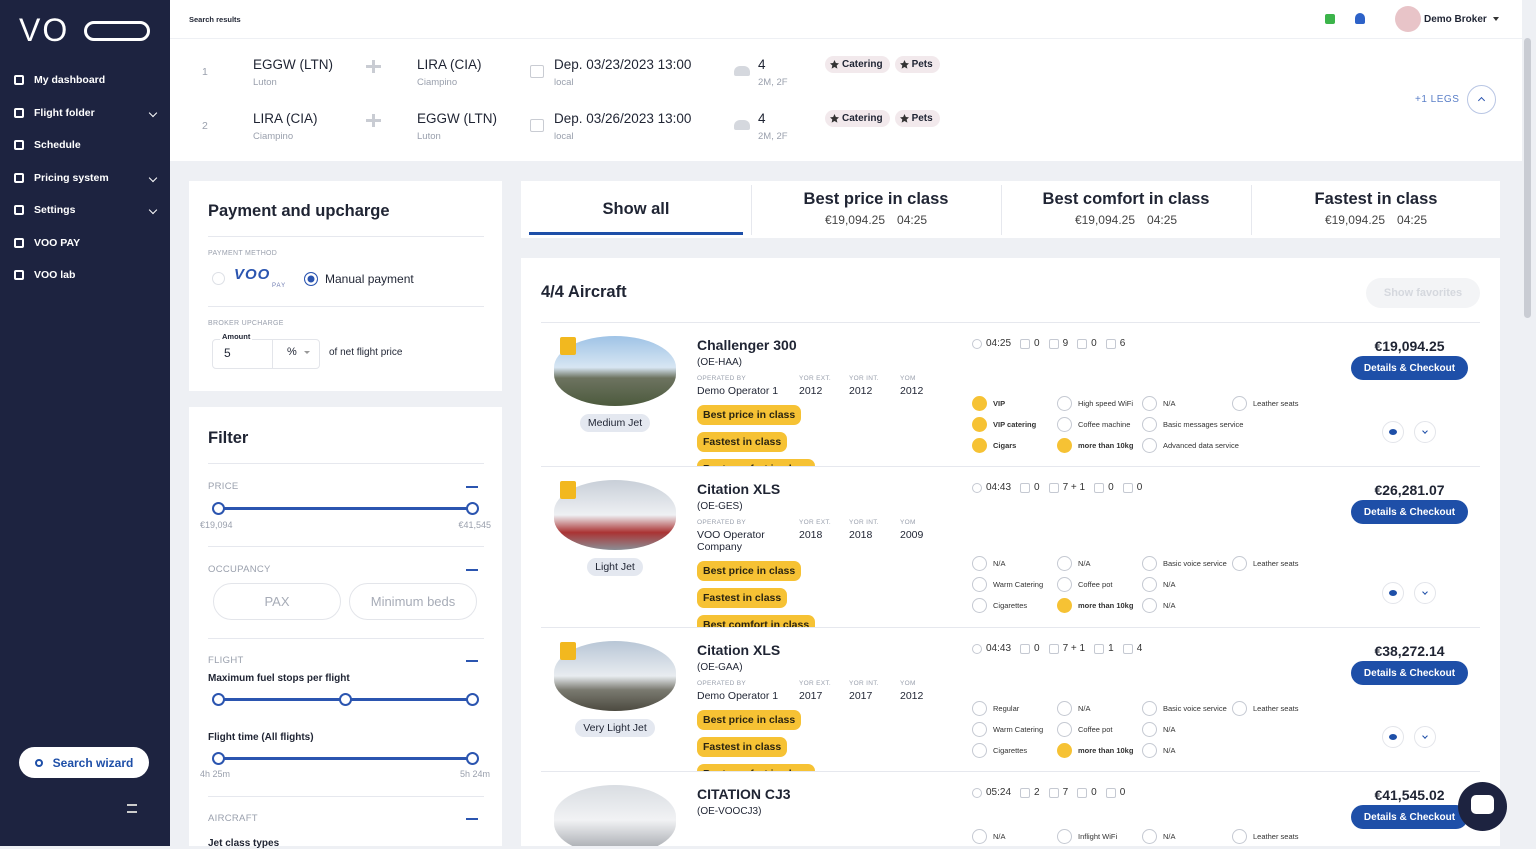  What do you see at coordinates (1437, 99) in the screenshot?
I see `more-legs: +1 LEGS` at bounding box center [1437, 99].